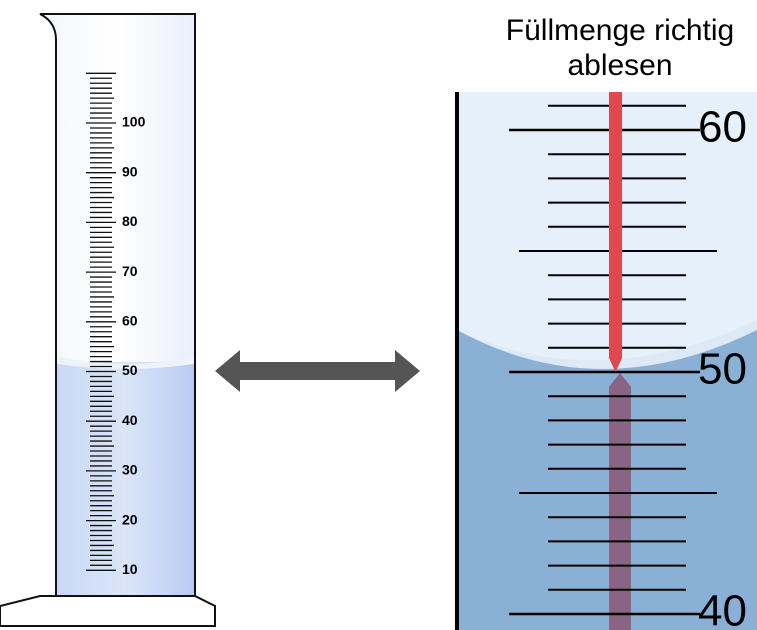 This screenshot has height=630, width=757. I want to click on scale-label: 100, so click(134, 122).